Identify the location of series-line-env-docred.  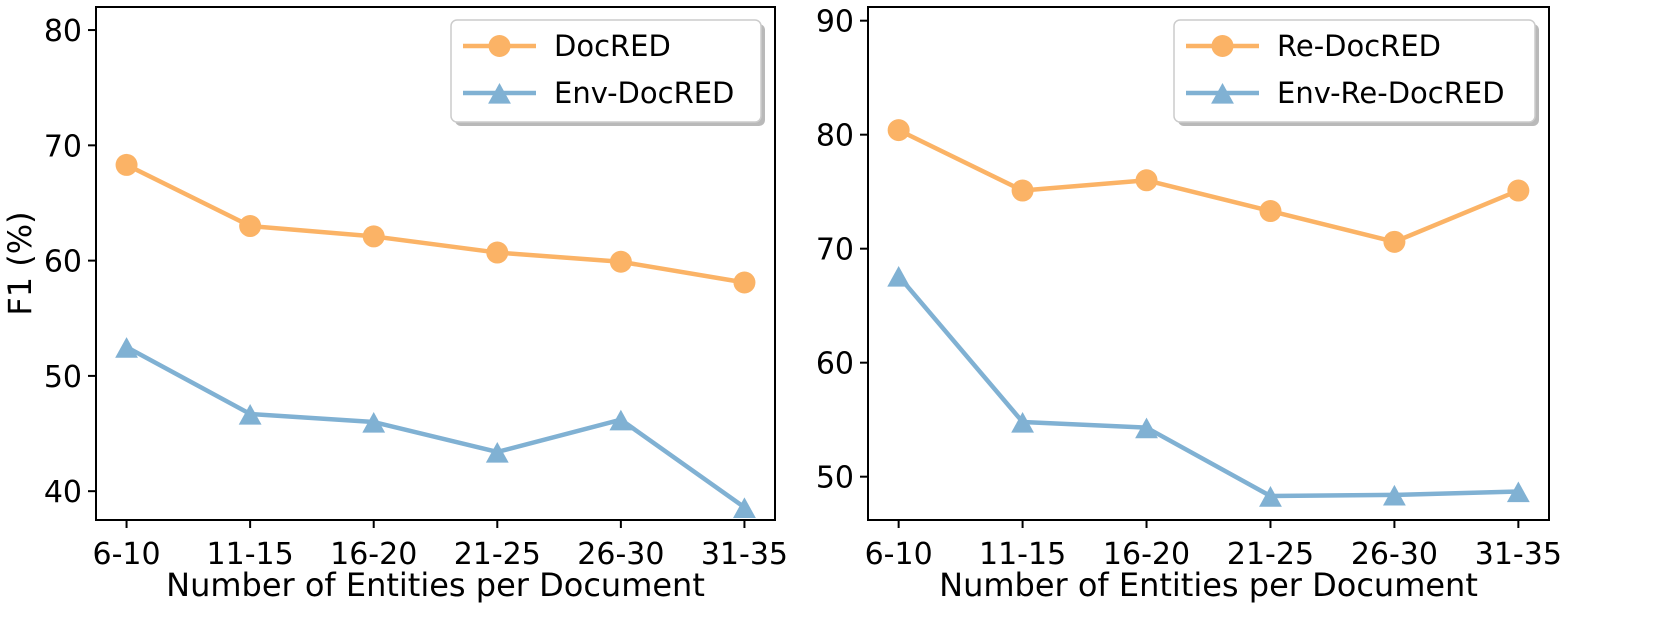
(435, 427).